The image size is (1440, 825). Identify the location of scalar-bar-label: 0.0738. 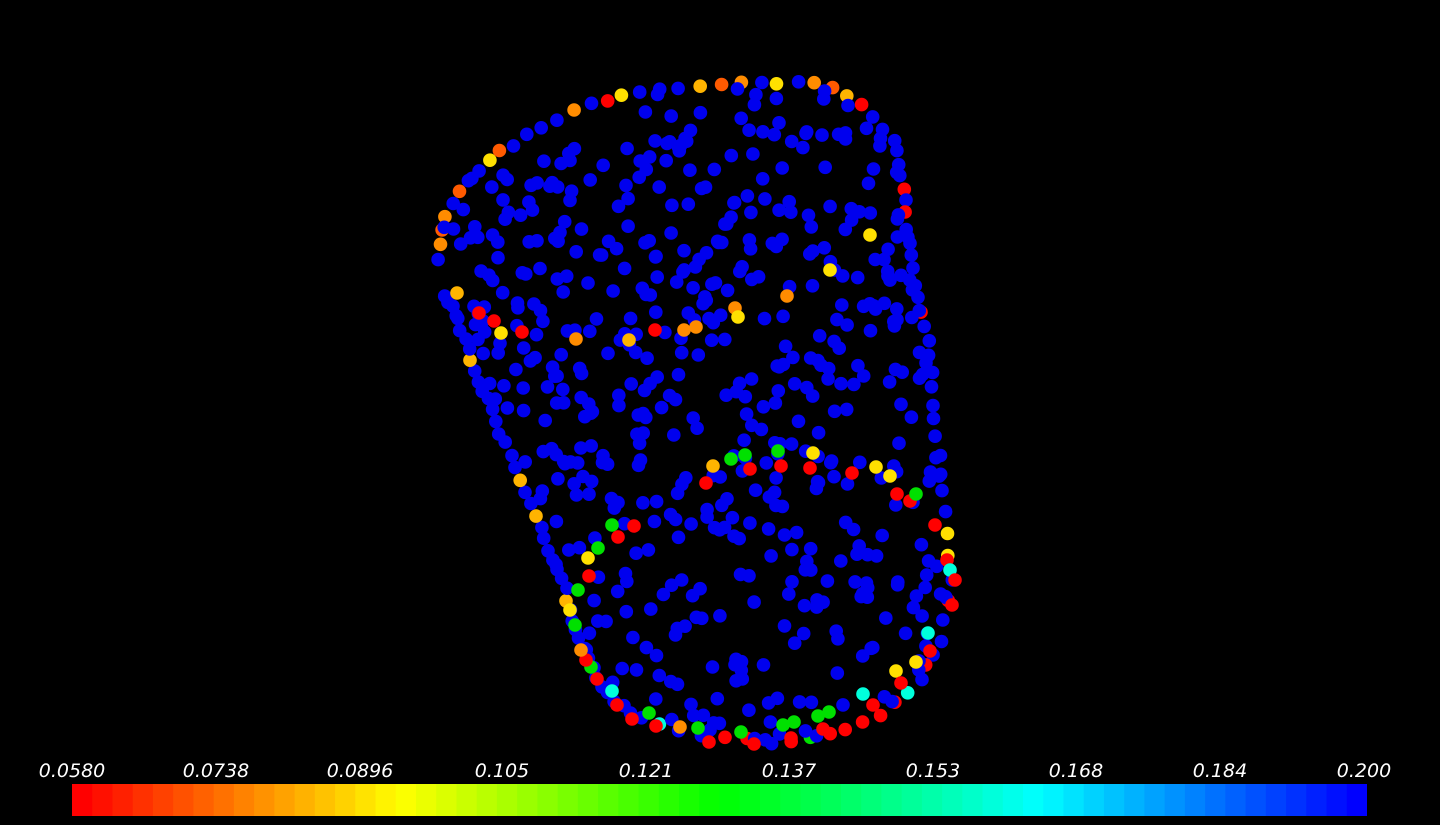
(216, 771).